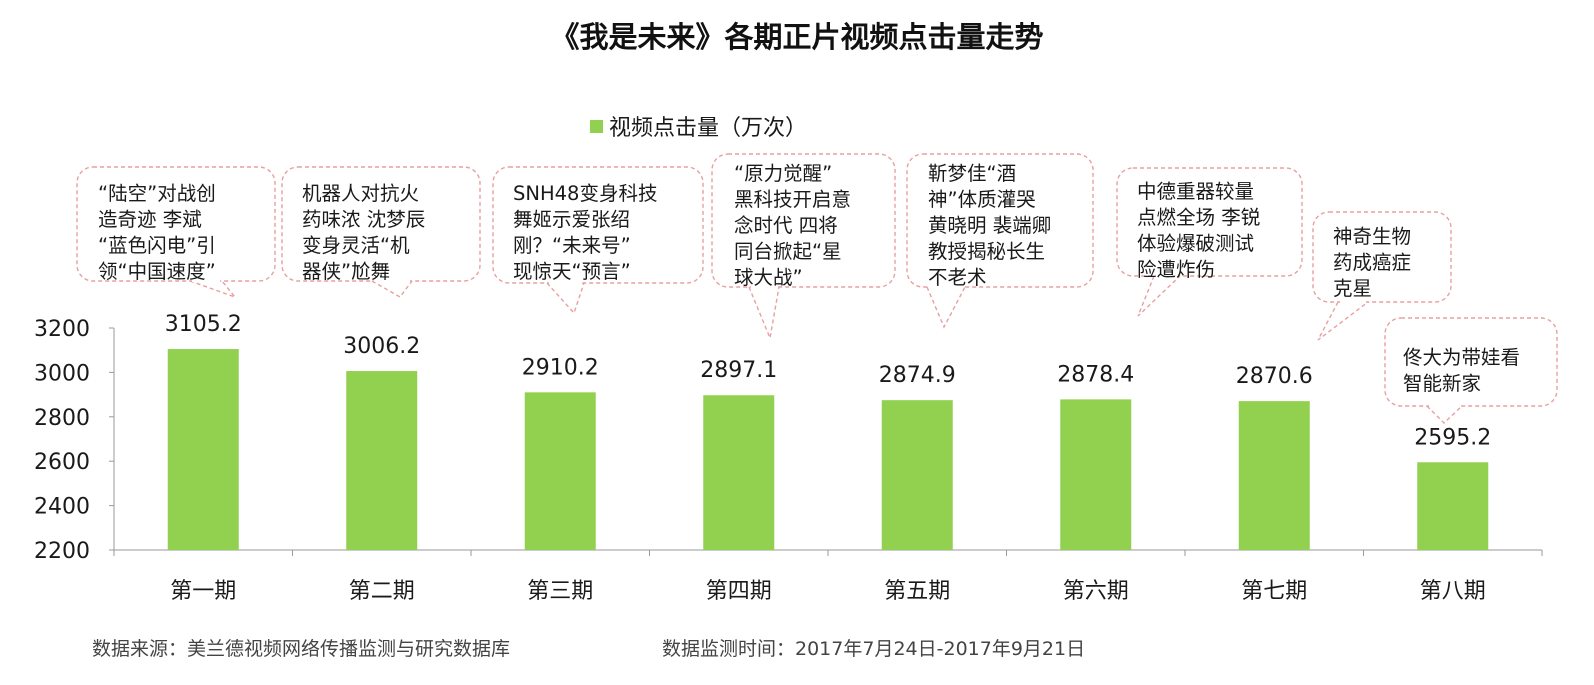 This screenshot has width=1594, height=685. Describe the element at coordinates (150, 219) in the screenshot. I see `callout-text-line: 造奇迹 李斌` at that location.